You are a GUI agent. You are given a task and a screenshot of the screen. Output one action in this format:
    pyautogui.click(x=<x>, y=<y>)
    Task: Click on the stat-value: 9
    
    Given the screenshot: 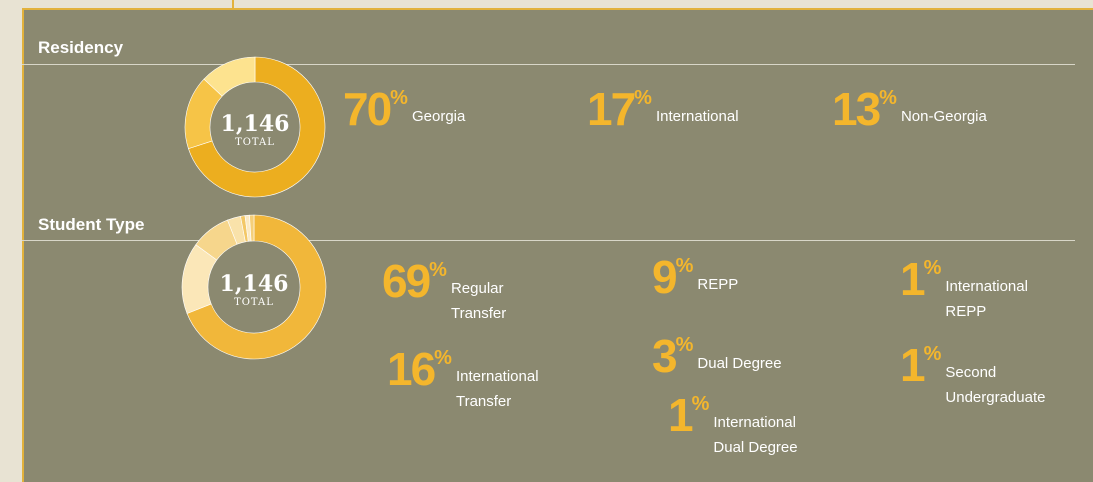 What is the action you would take?
    pyautogui.click(x=665, y=277)
    